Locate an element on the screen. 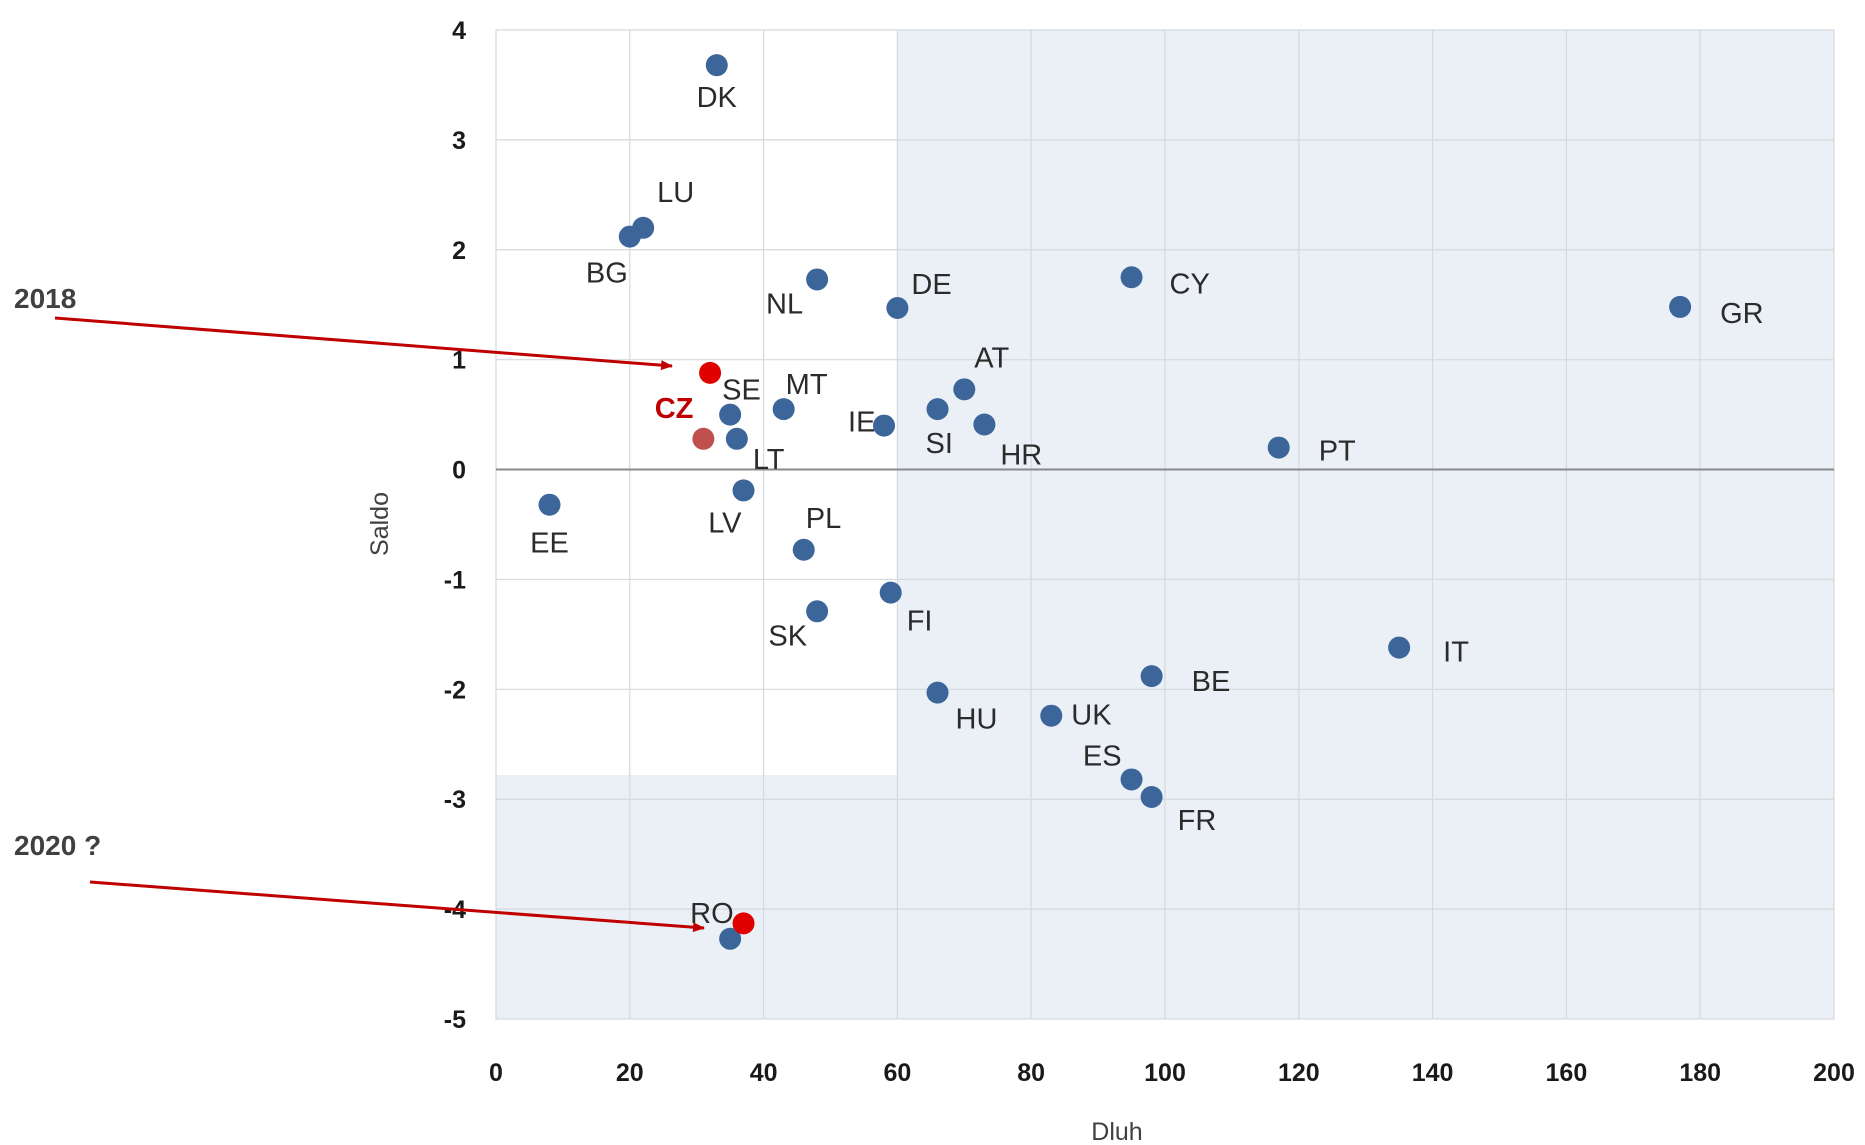 The height and width of the screenshot is (1145, 1865). y-tick-label: -3 is located at coordinates (455, 800).